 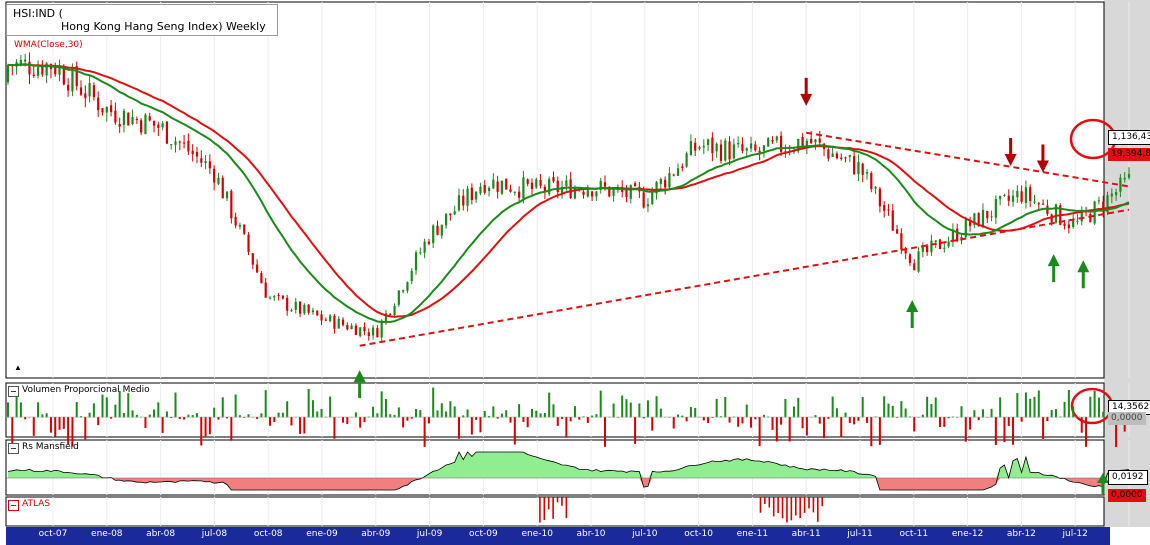 What do you see at coordinates (13, 505) in the screenshot?
I see `atlas-panel-minimize-icon` at bounding box center [13, 505].